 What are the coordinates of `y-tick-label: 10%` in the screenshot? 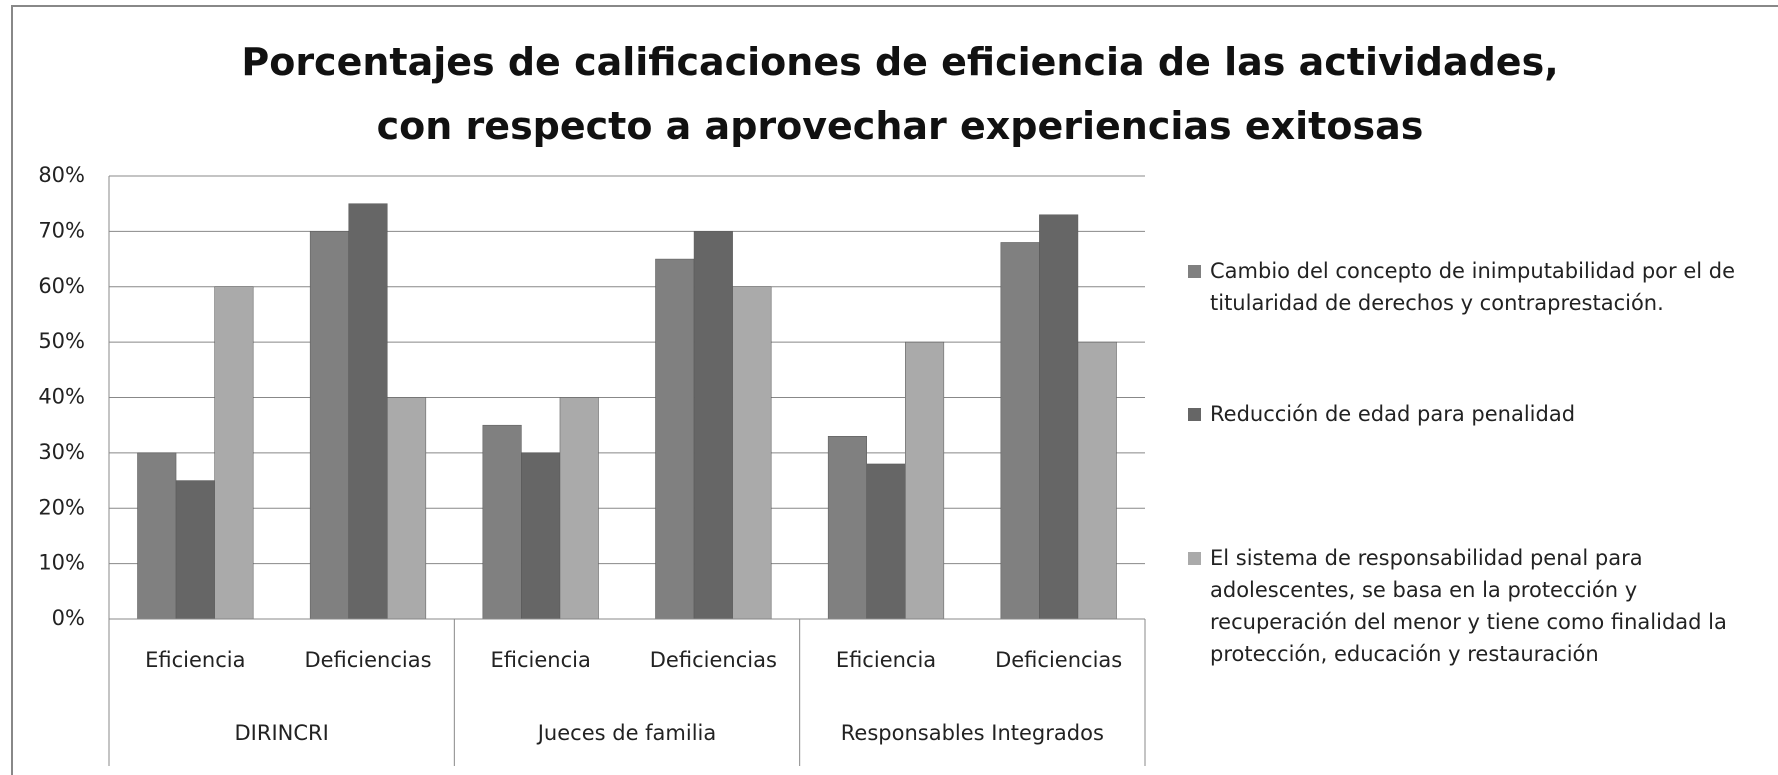 It's located at (61, 563).